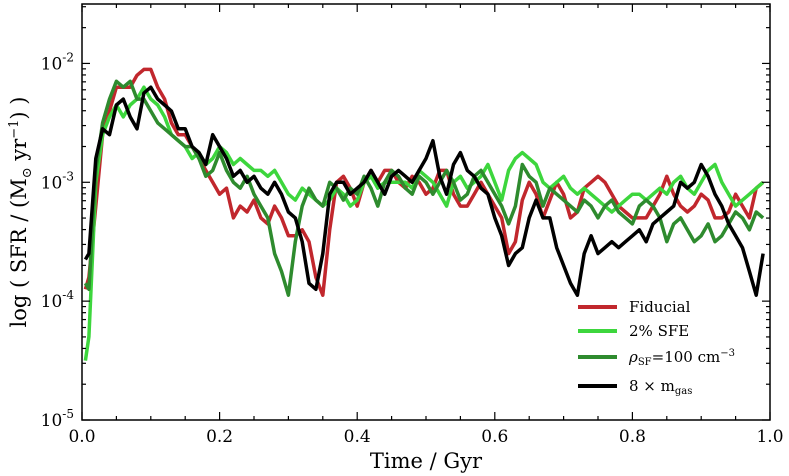 This screenshot has width=789, height=476. What do you see at coordinates (57, 62) in the screenshot?
I see `y-tick-label: 10⁻²` at bounding box center [57, 62].